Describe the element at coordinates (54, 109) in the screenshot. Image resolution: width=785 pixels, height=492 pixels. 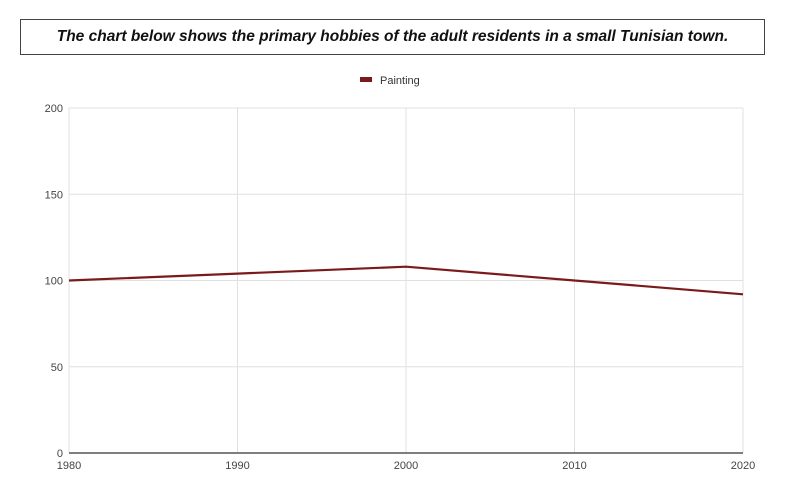
I see `y-tick-label: 200` at that location.